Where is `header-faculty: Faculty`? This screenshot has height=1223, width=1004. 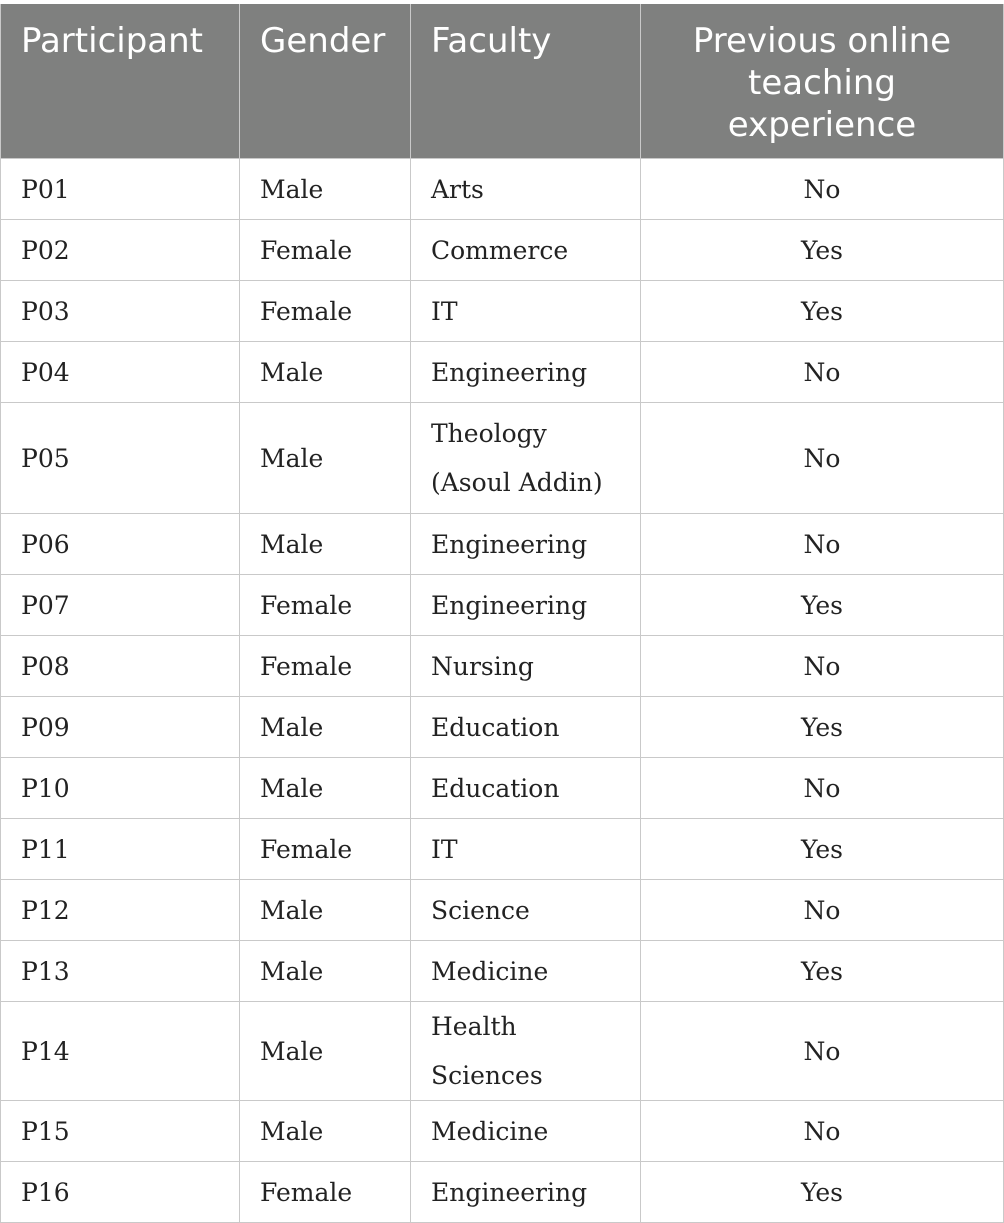 header-faculty: Faculty is located at coordinates (525, 81).